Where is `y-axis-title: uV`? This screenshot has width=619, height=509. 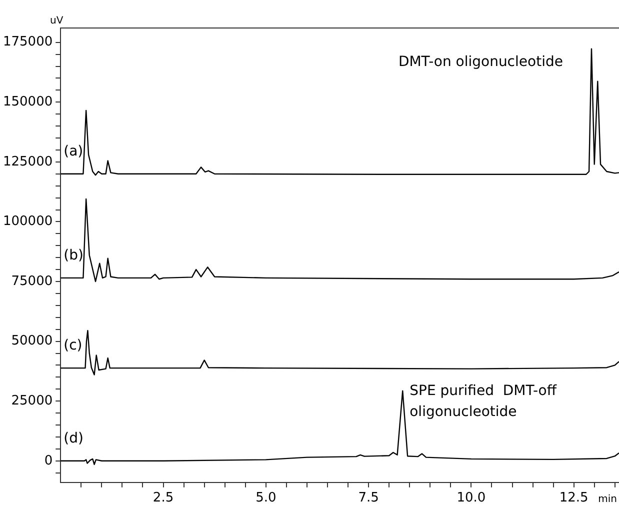 y-axis-title: uV is located at coordinates (57, 21).